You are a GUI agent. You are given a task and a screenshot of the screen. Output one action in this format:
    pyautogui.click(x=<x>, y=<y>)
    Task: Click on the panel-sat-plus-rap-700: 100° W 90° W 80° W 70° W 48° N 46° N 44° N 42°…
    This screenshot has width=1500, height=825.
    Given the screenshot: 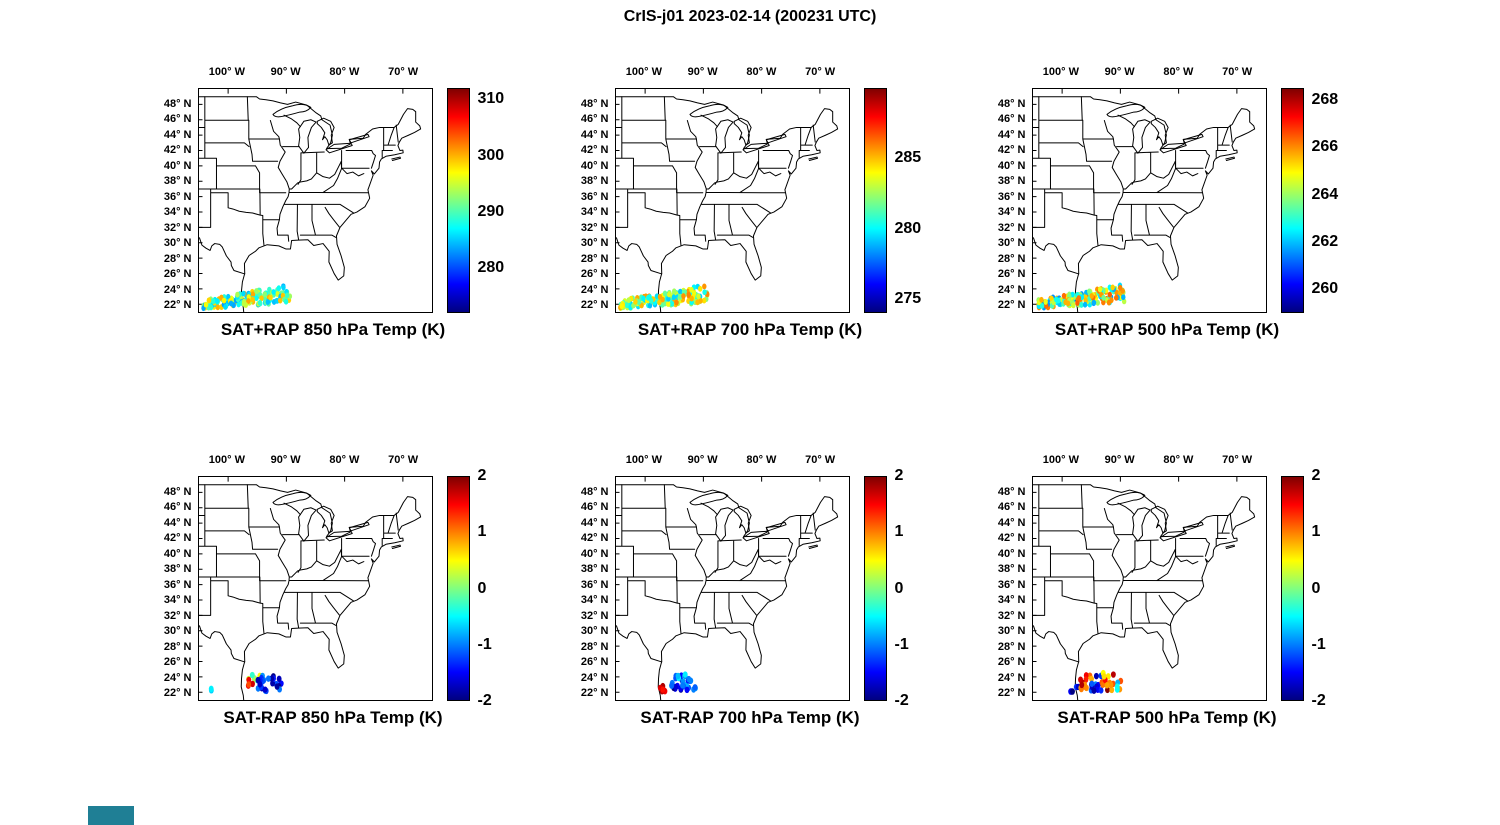 What is the action you would take?
    pyautogui.click(x=750, y=202)
    